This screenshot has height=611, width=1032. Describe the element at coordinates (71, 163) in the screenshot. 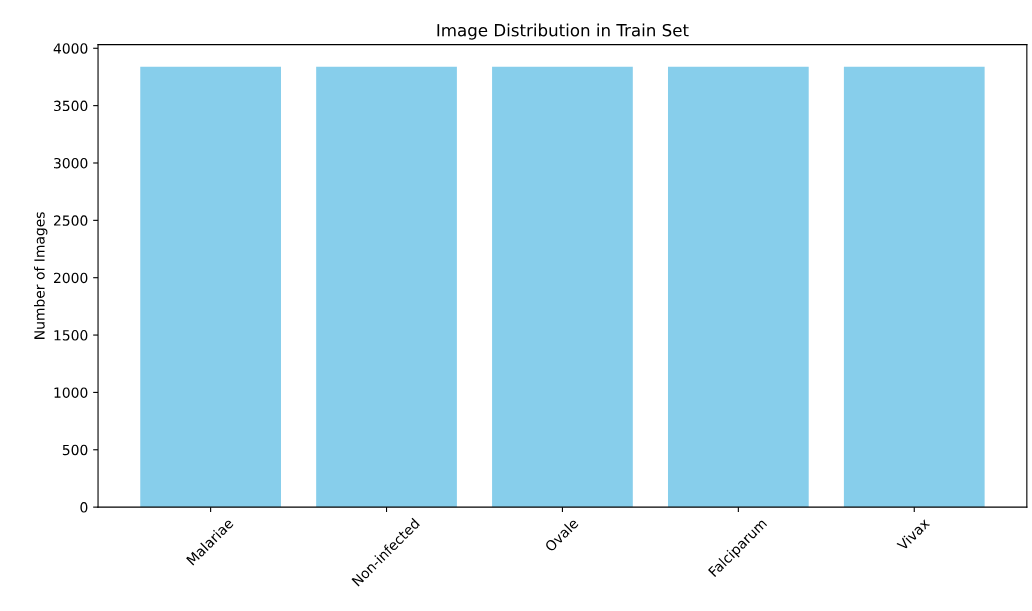

I see `y-tick-label: 3000` at that location.